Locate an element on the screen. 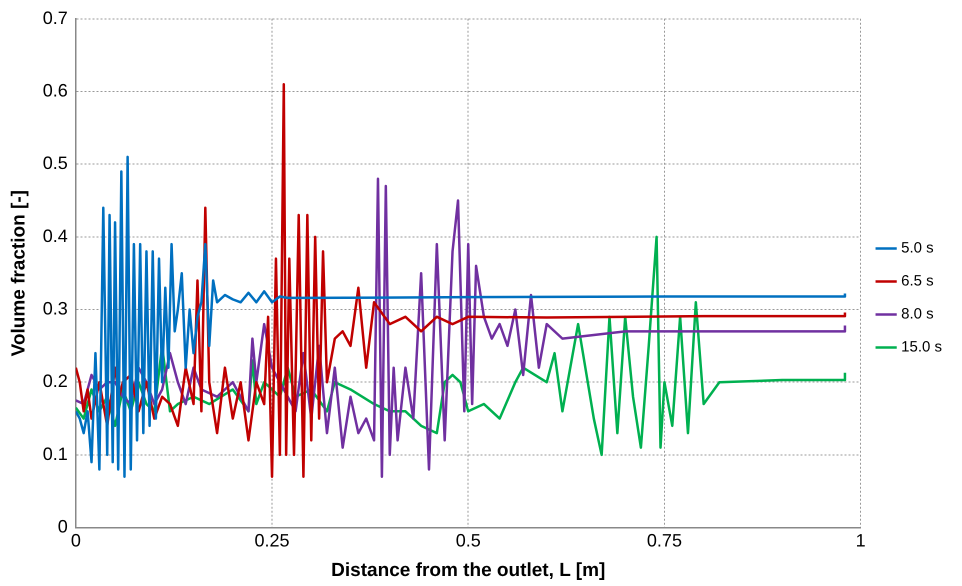 The width and height of the screenshot is (962, 586). y-tick-label: 0.5 is located at coordinates (55, 163).